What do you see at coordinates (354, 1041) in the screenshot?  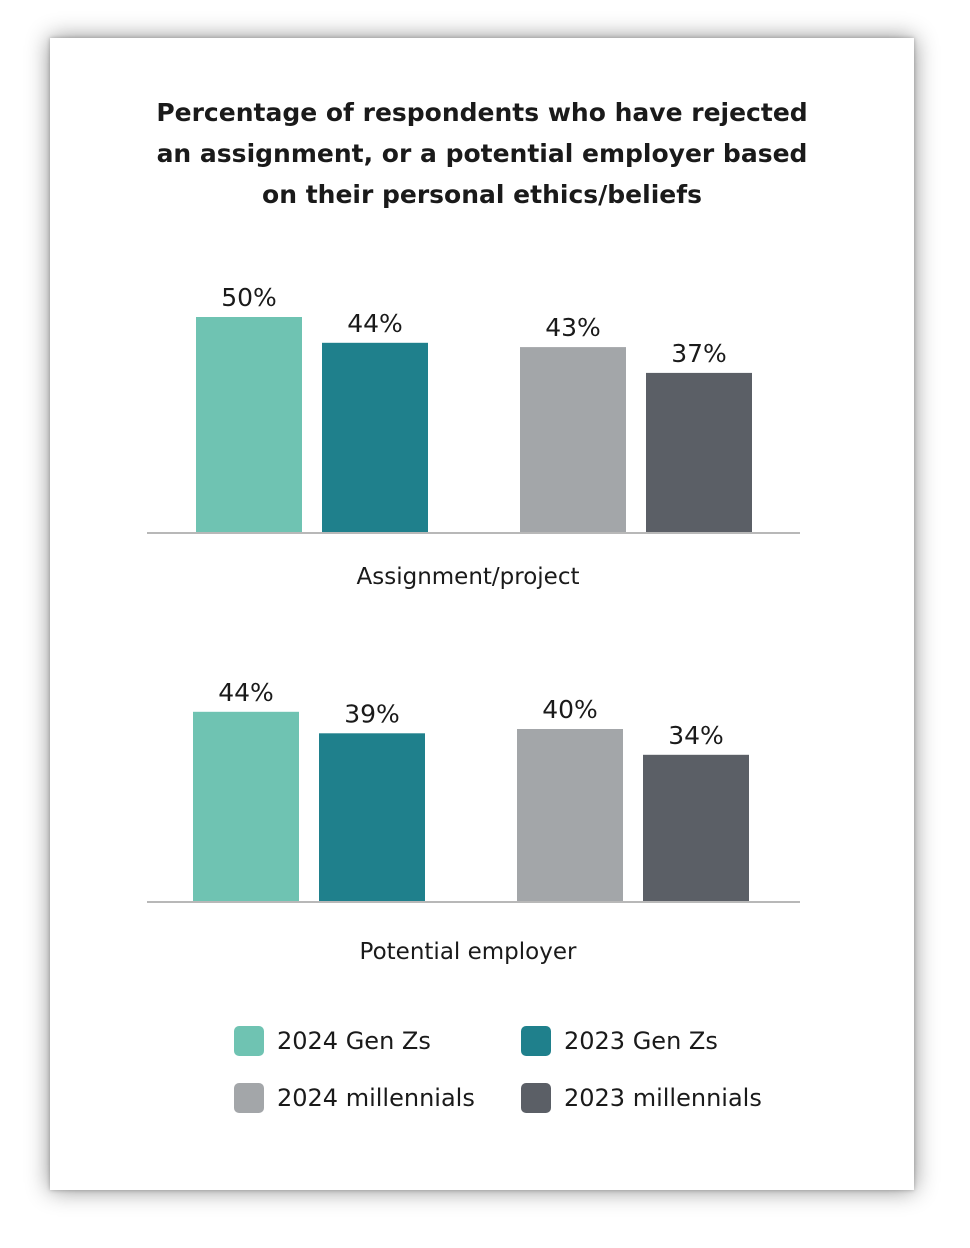 I see `legend-label: 2024 Gen Zs` at bounding box center [354, 1041].